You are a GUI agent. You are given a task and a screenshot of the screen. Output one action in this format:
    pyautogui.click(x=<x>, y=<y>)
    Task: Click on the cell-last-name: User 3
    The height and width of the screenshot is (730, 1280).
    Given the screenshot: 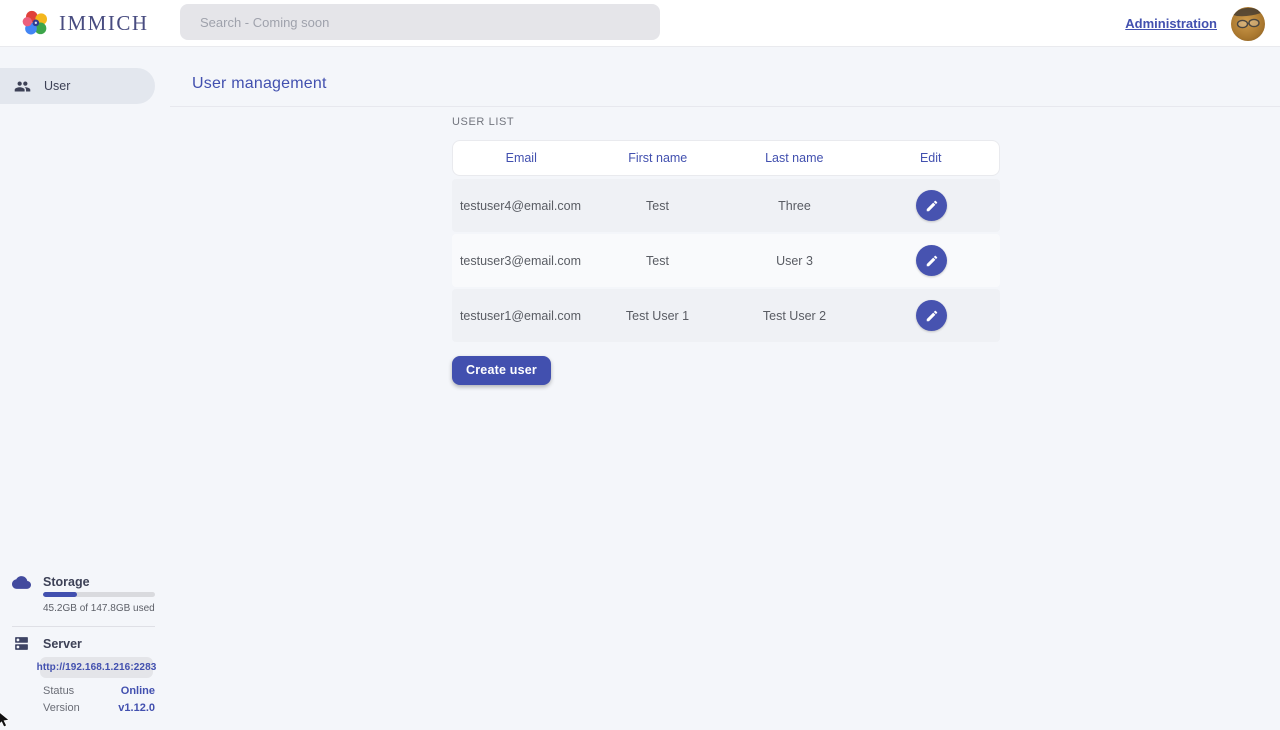 What is the action you would take?
    pyautogui.click(x=794, y=260)
    